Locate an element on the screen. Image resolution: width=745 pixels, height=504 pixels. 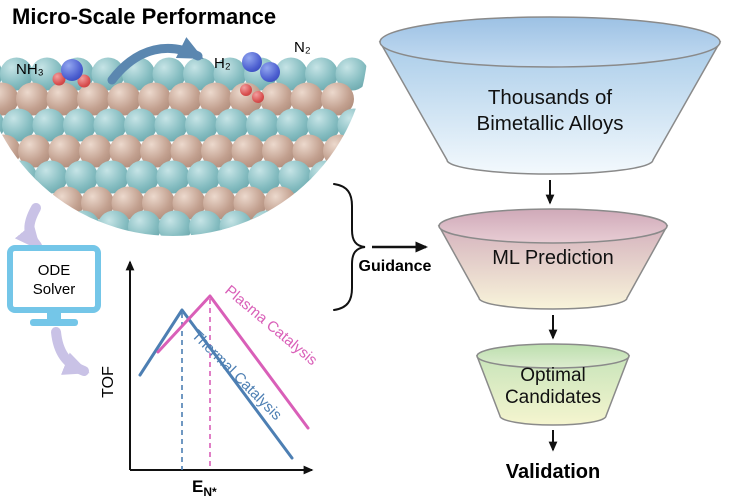
reaction-arrow-icon is located at coordinates (155, 61).